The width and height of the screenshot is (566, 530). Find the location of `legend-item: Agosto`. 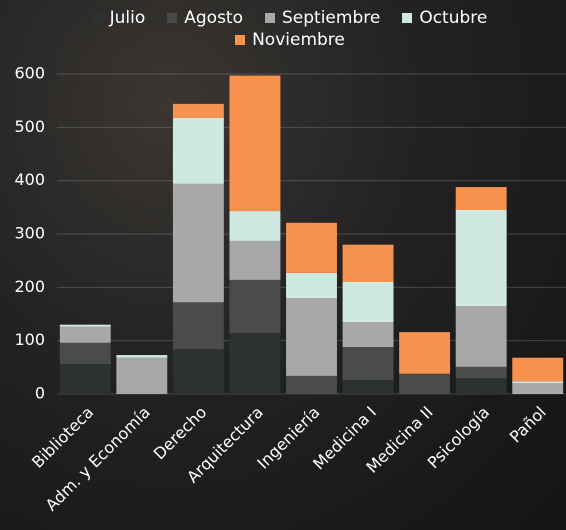

legend-item: Agosto is located at coordinates (205, 18).